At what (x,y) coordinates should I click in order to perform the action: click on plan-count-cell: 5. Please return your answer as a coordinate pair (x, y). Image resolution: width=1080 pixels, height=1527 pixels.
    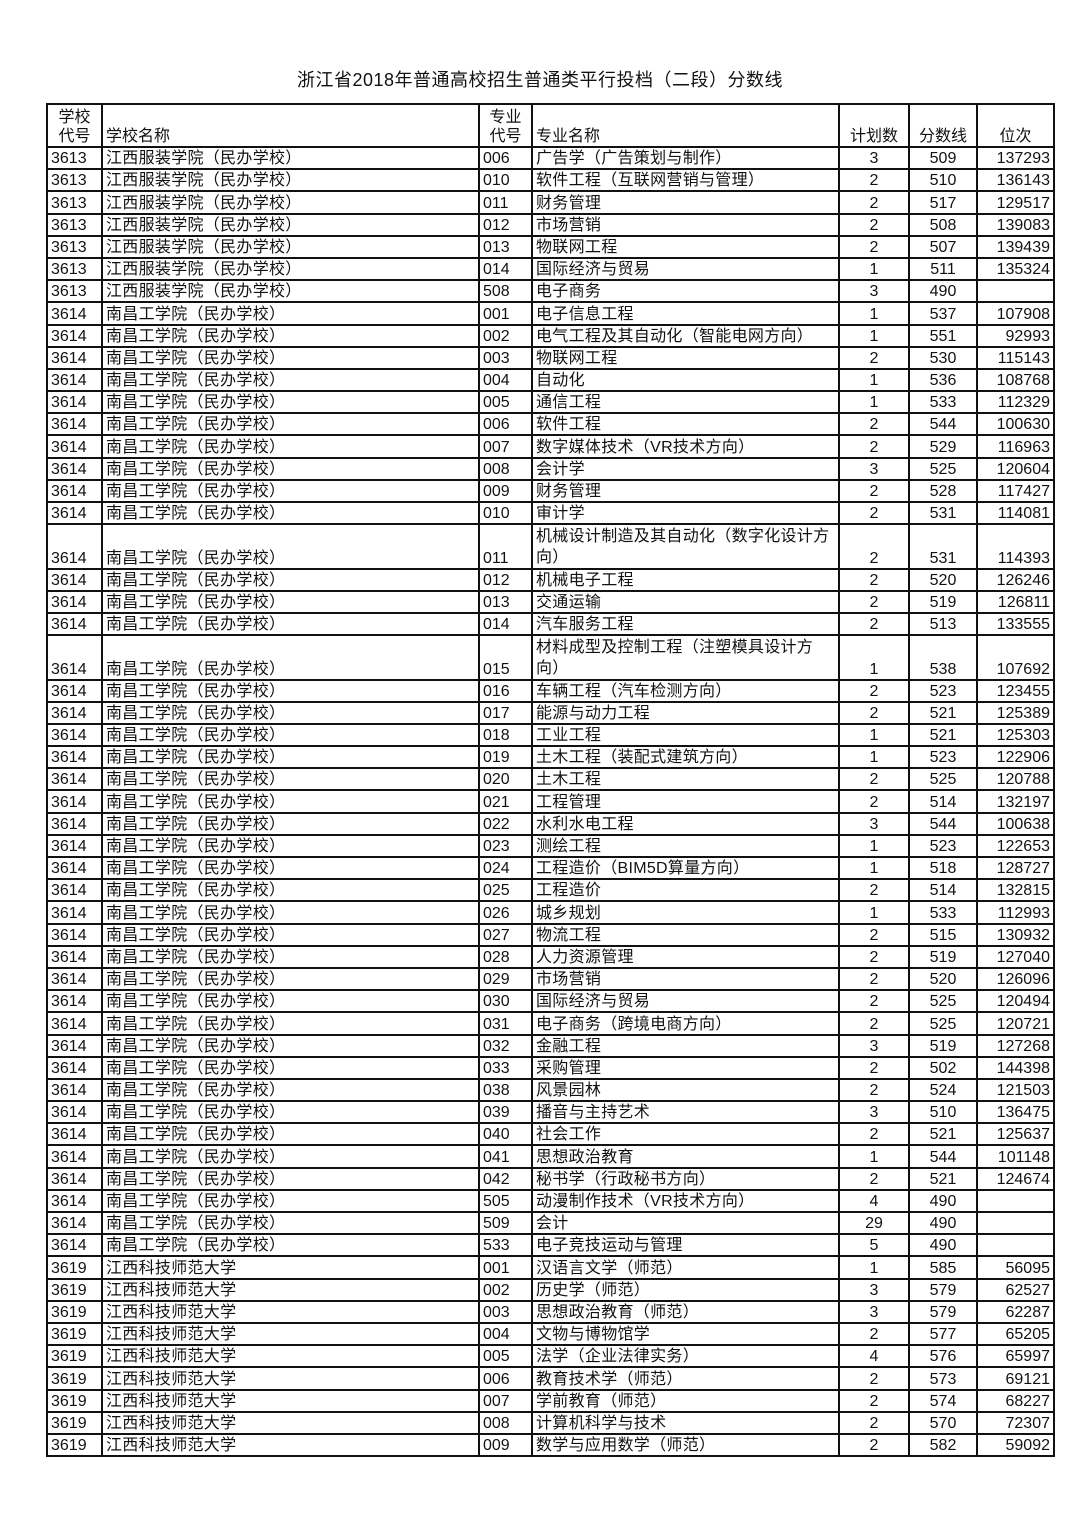
    Looking at the image, I should click on (874, 1245).